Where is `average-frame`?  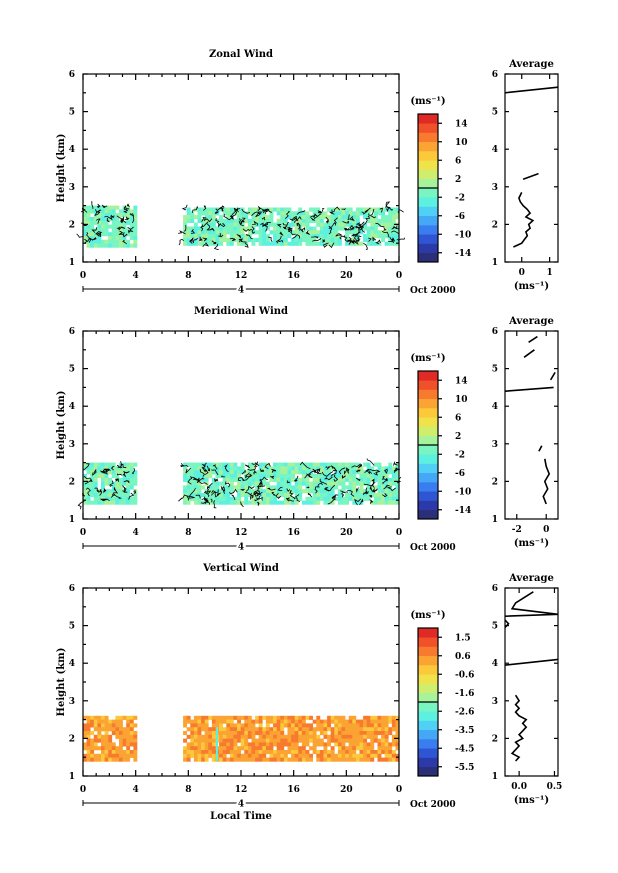 average-frame is located at coordinates (531, 682).